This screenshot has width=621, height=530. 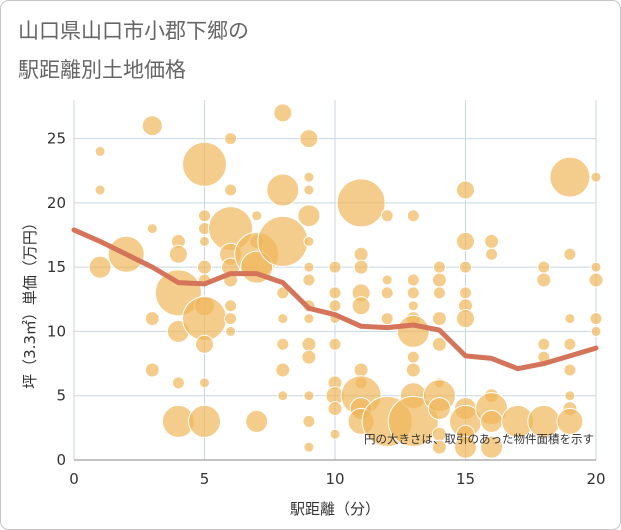 What do you see at coordinates (205, 479) in the screenshot?
I see `x-tick-label: 5` at bounding box center [205, 479].